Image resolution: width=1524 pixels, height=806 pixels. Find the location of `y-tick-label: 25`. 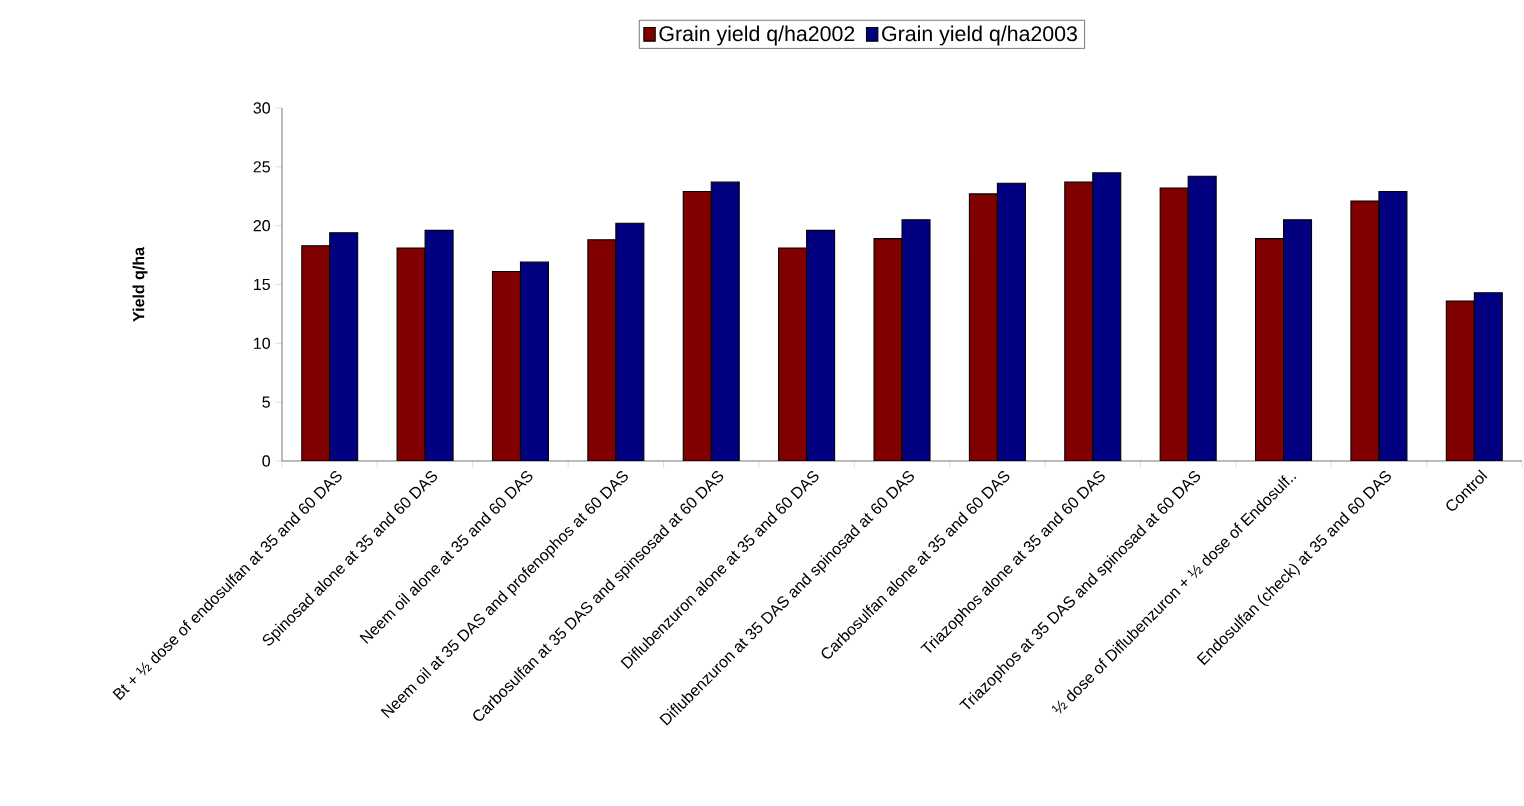

y-tick-label: 25 is located at coordinates (261, 167).